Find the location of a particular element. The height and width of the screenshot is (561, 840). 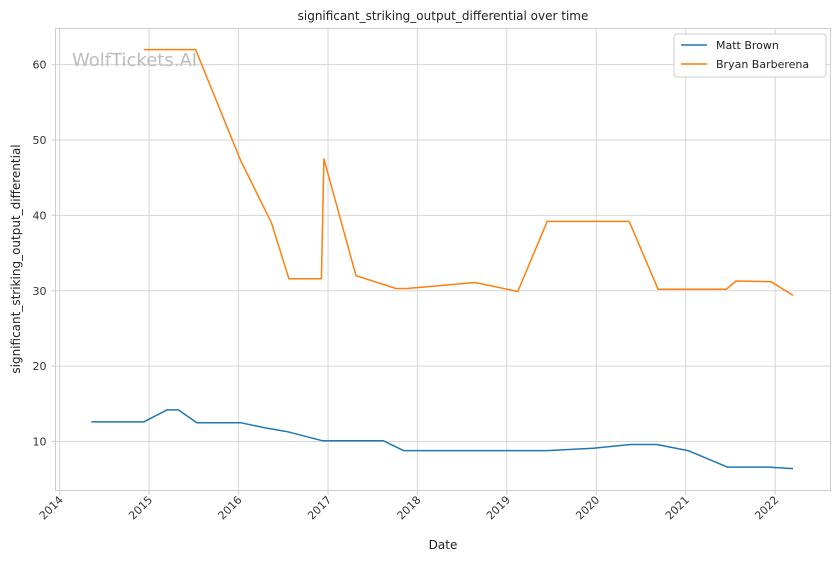

y-tick-label: 60 is located at coordinates (40, 65).